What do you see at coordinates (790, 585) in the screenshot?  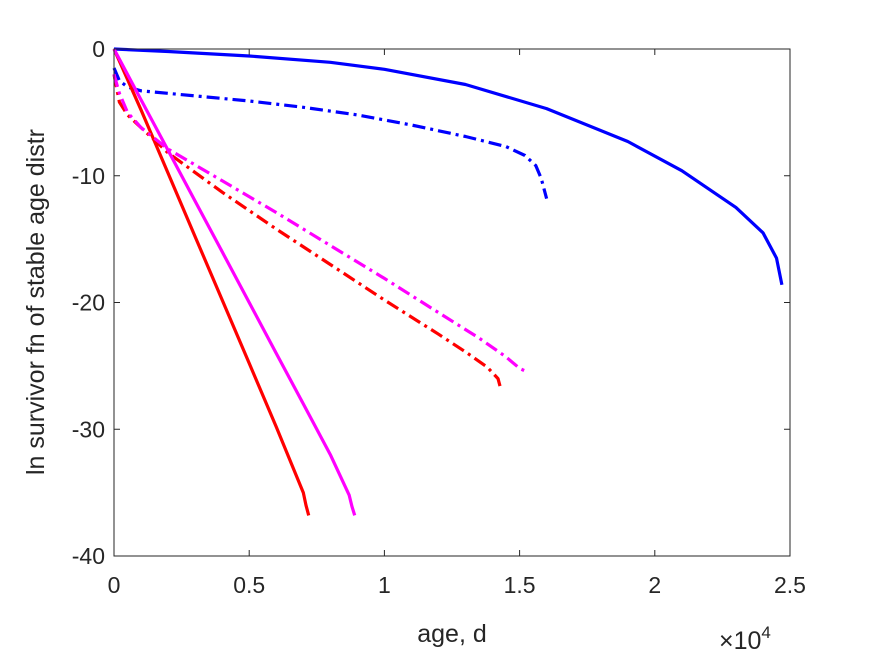 I see `x-tick-label: 2.5` at bounding box center [790, 585].